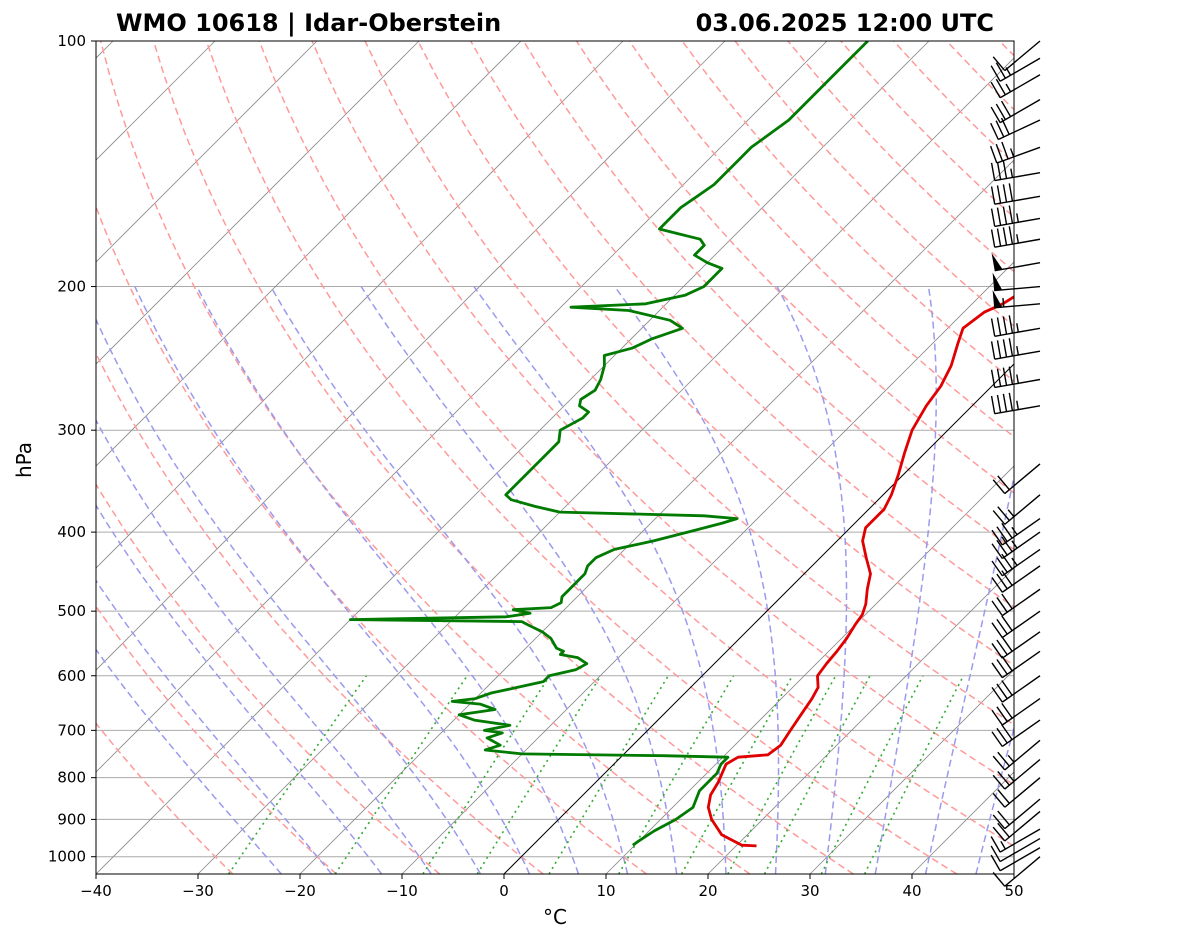  Describe the element at coordinates (71, 430) in the screenshot. I see `y-tick-label: 300` at that location.